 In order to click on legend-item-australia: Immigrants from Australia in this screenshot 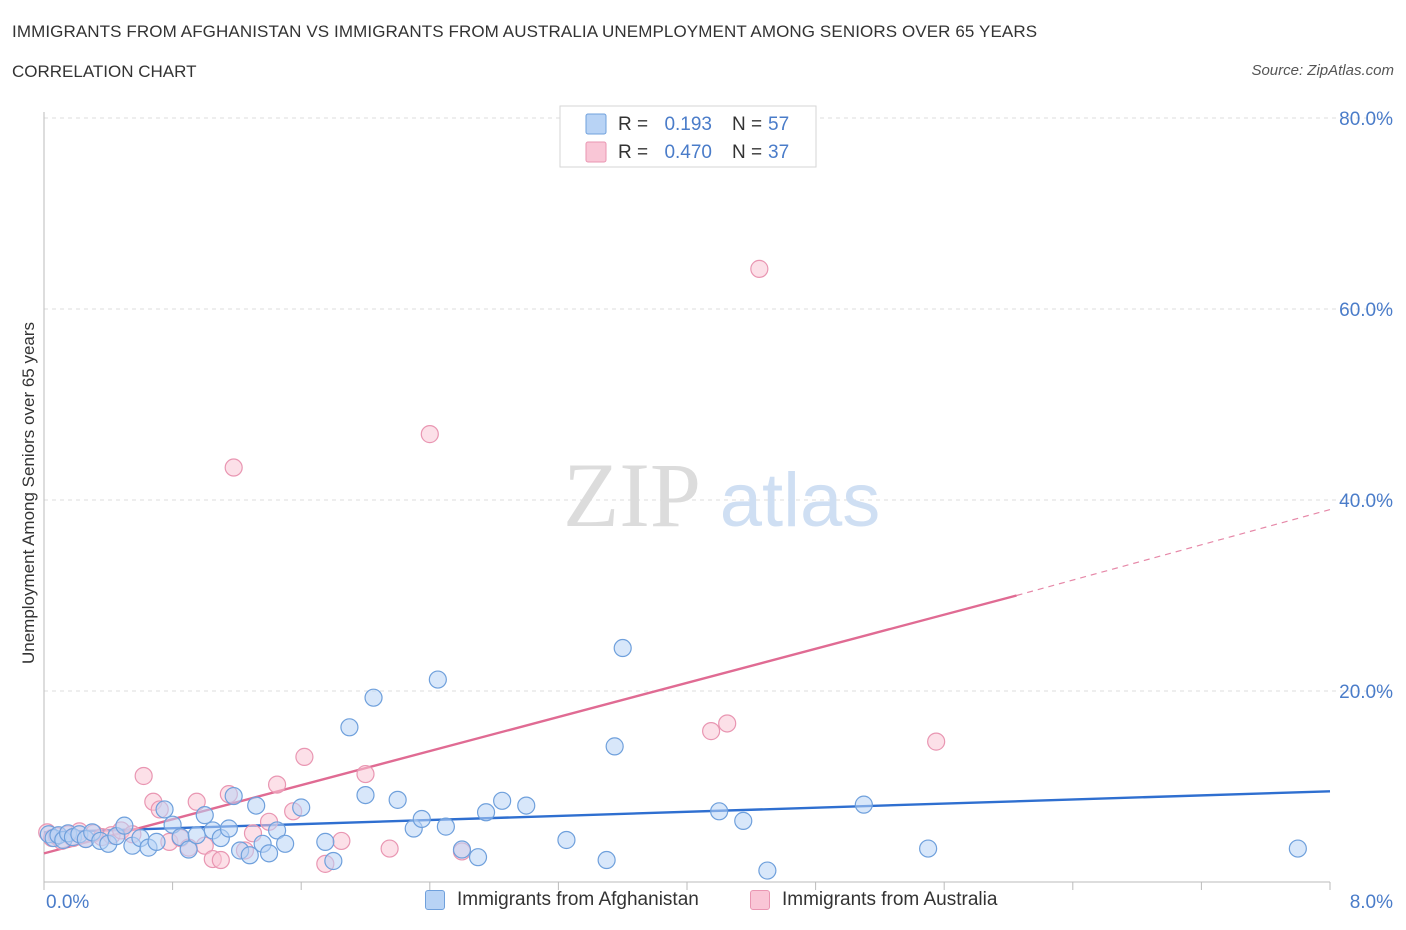, I will do `click(873, 900)`.